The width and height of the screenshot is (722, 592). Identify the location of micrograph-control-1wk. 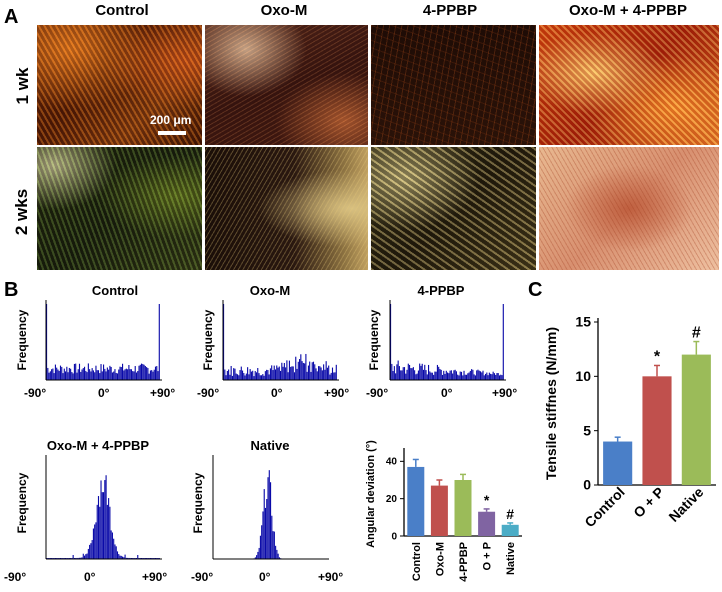
(119, 85).